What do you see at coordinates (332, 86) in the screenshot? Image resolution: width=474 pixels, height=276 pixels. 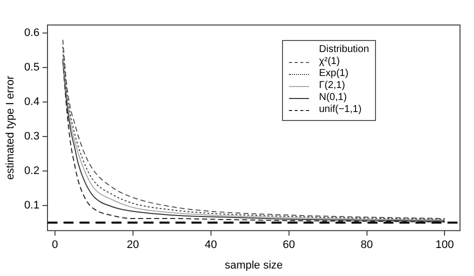 I see `legend-label: Γ(2,1)` at bounding box center [332, 86].